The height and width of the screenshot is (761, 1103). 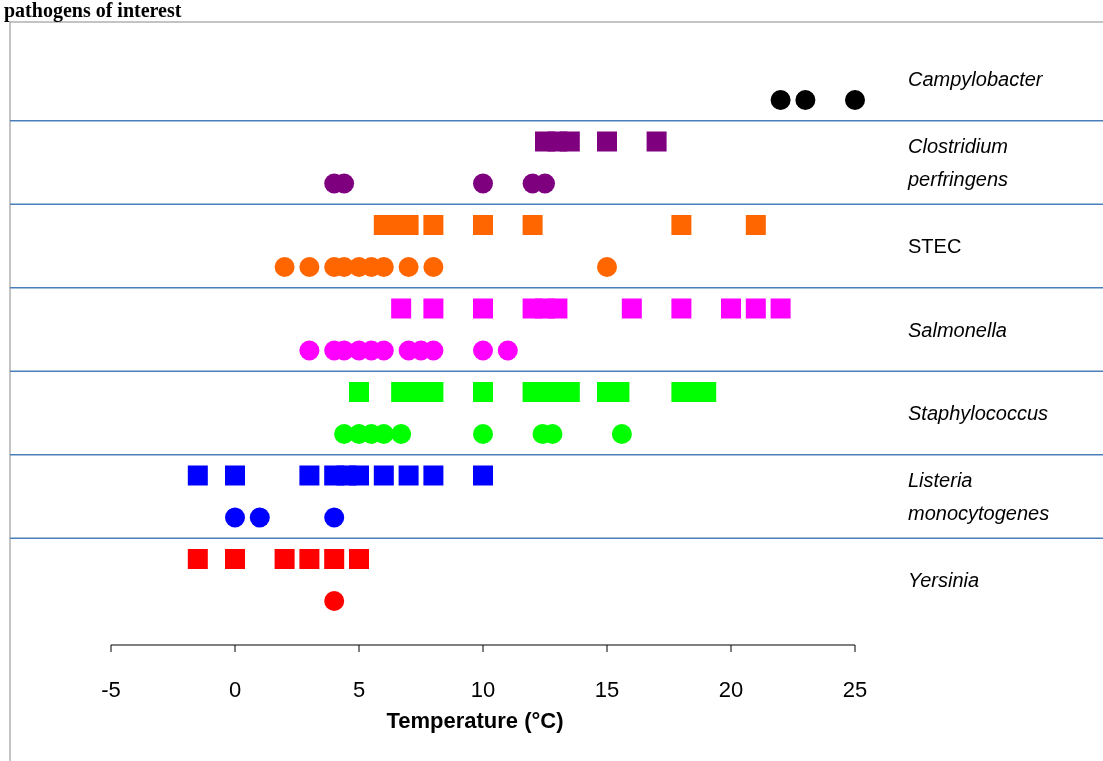 What do you see at coordinates (483, 689) in the screenshot?
I see `x-tick-label: 10` at bounding box center [483, 689].